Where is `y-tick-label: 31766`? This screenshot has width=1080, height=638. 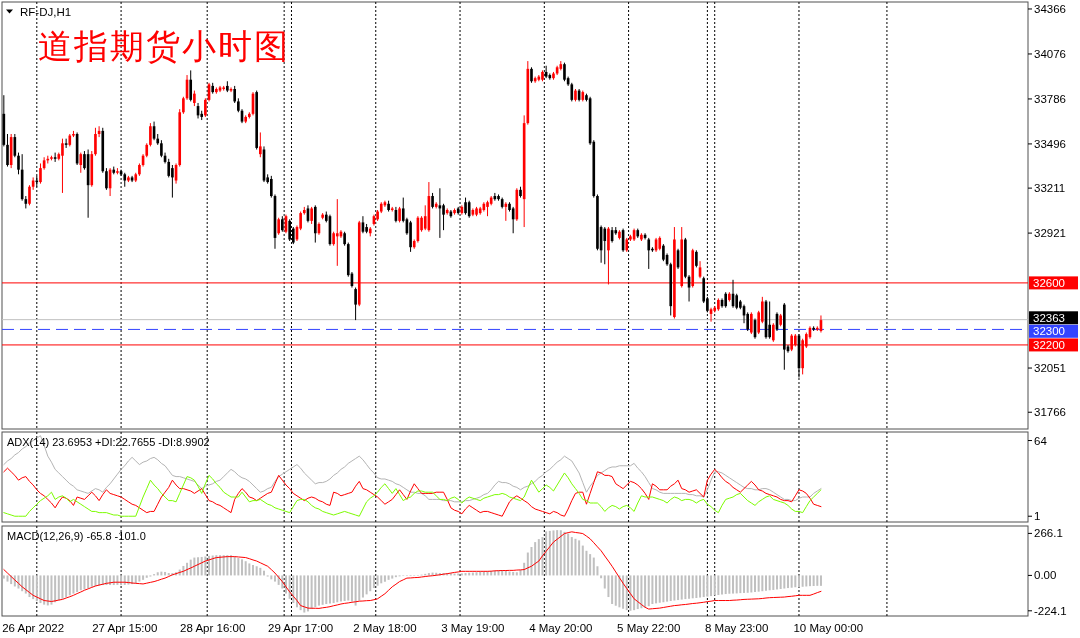 y-tick-label: 31766 is located at coordinates (1050, 412).